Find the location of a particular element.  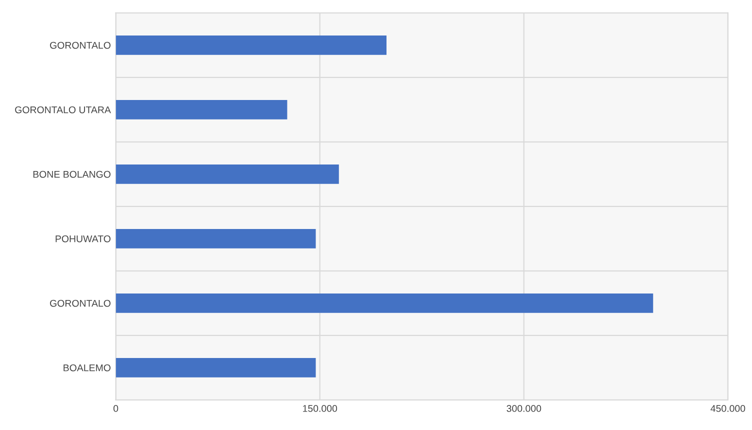

y-tick-label: BOALEMO is located at coordinates (87, 368).